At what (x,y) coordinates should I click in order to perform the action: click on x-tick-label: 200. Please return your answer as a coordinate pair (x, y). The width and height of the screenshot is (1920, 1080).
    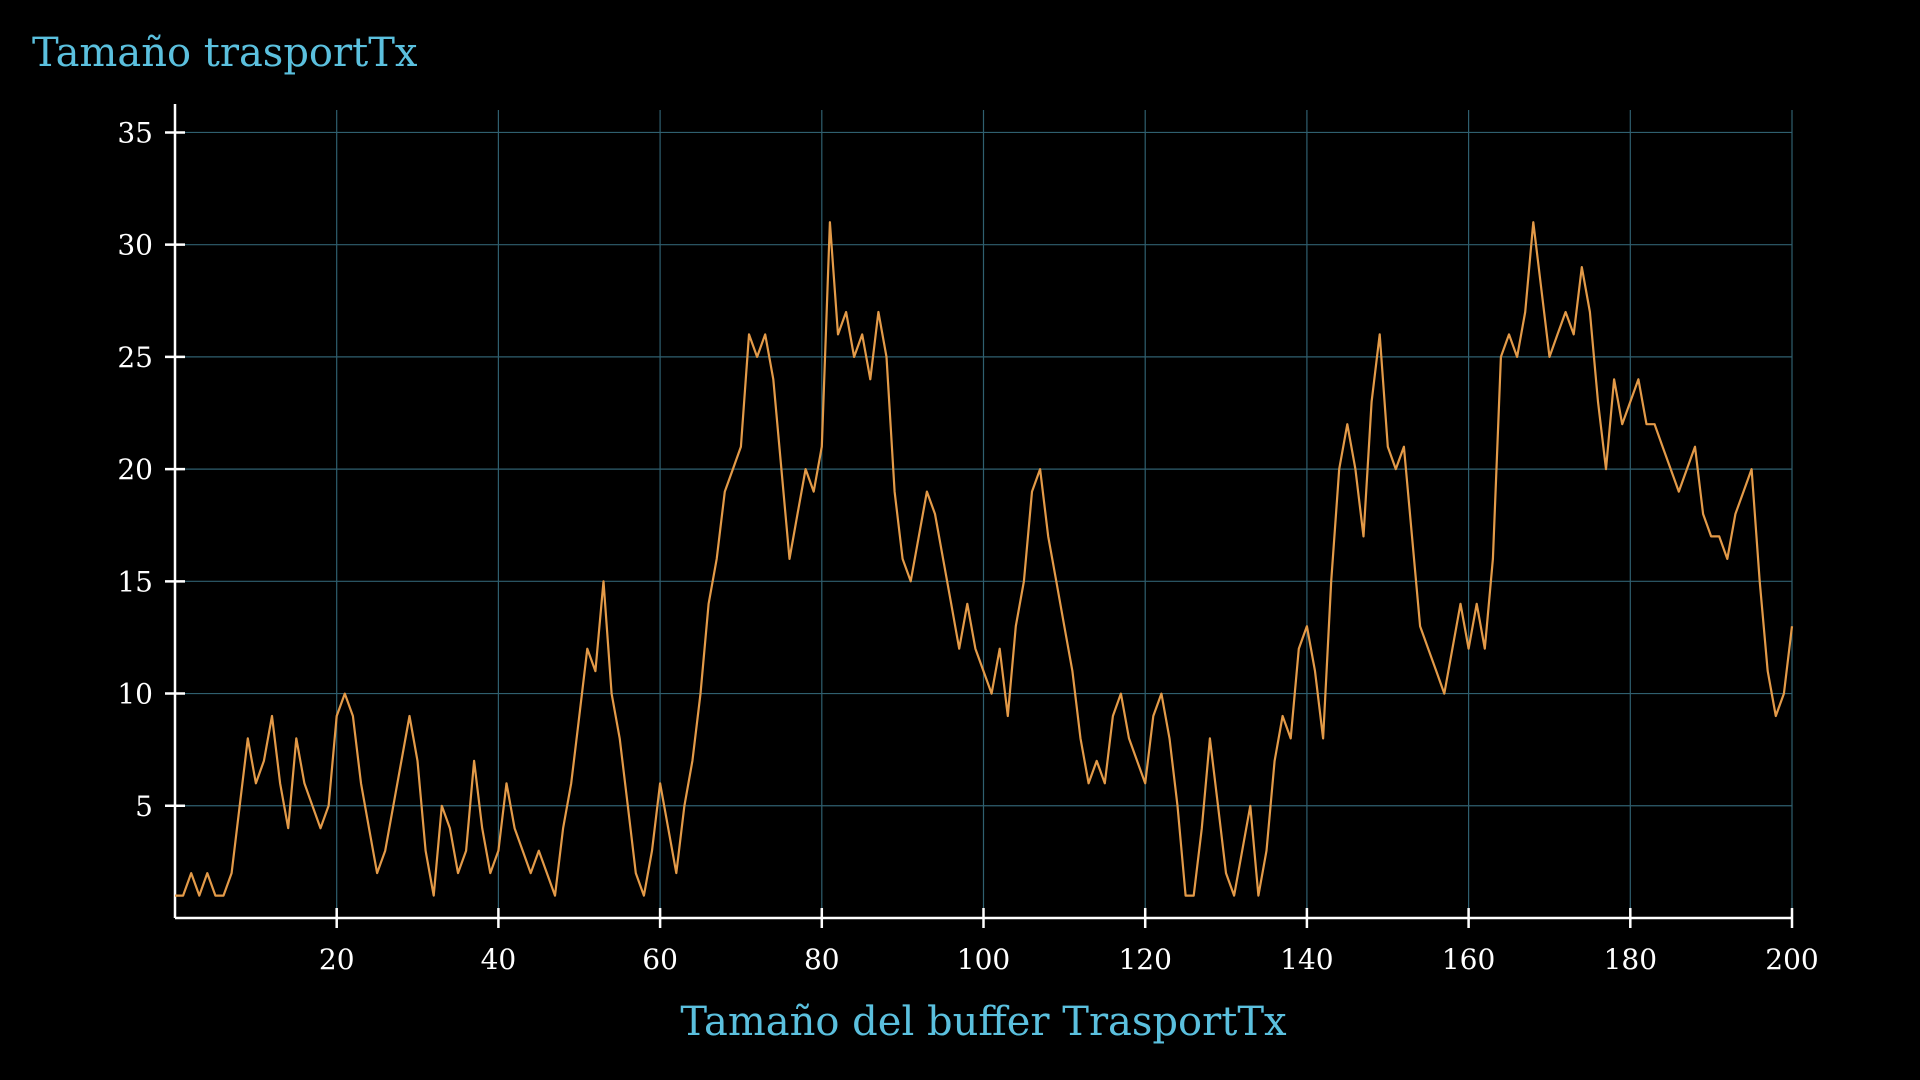
    Looking at the image, I should click on (1791, 959).